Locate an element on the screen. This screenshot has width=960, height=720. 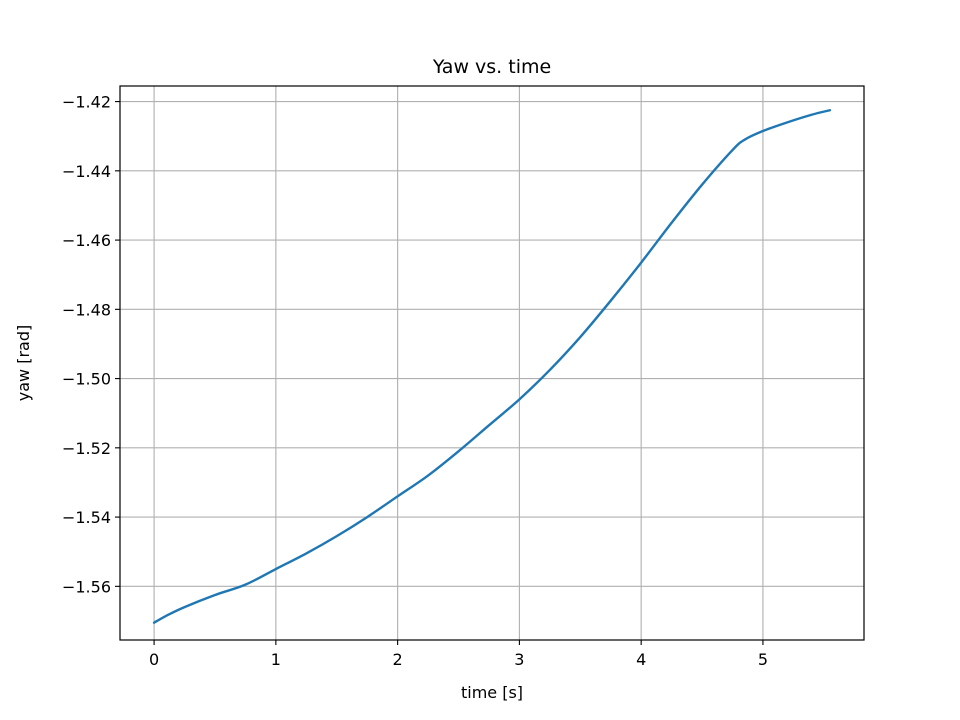
x-tick-label: 3 is located at coordinates (519, 659).